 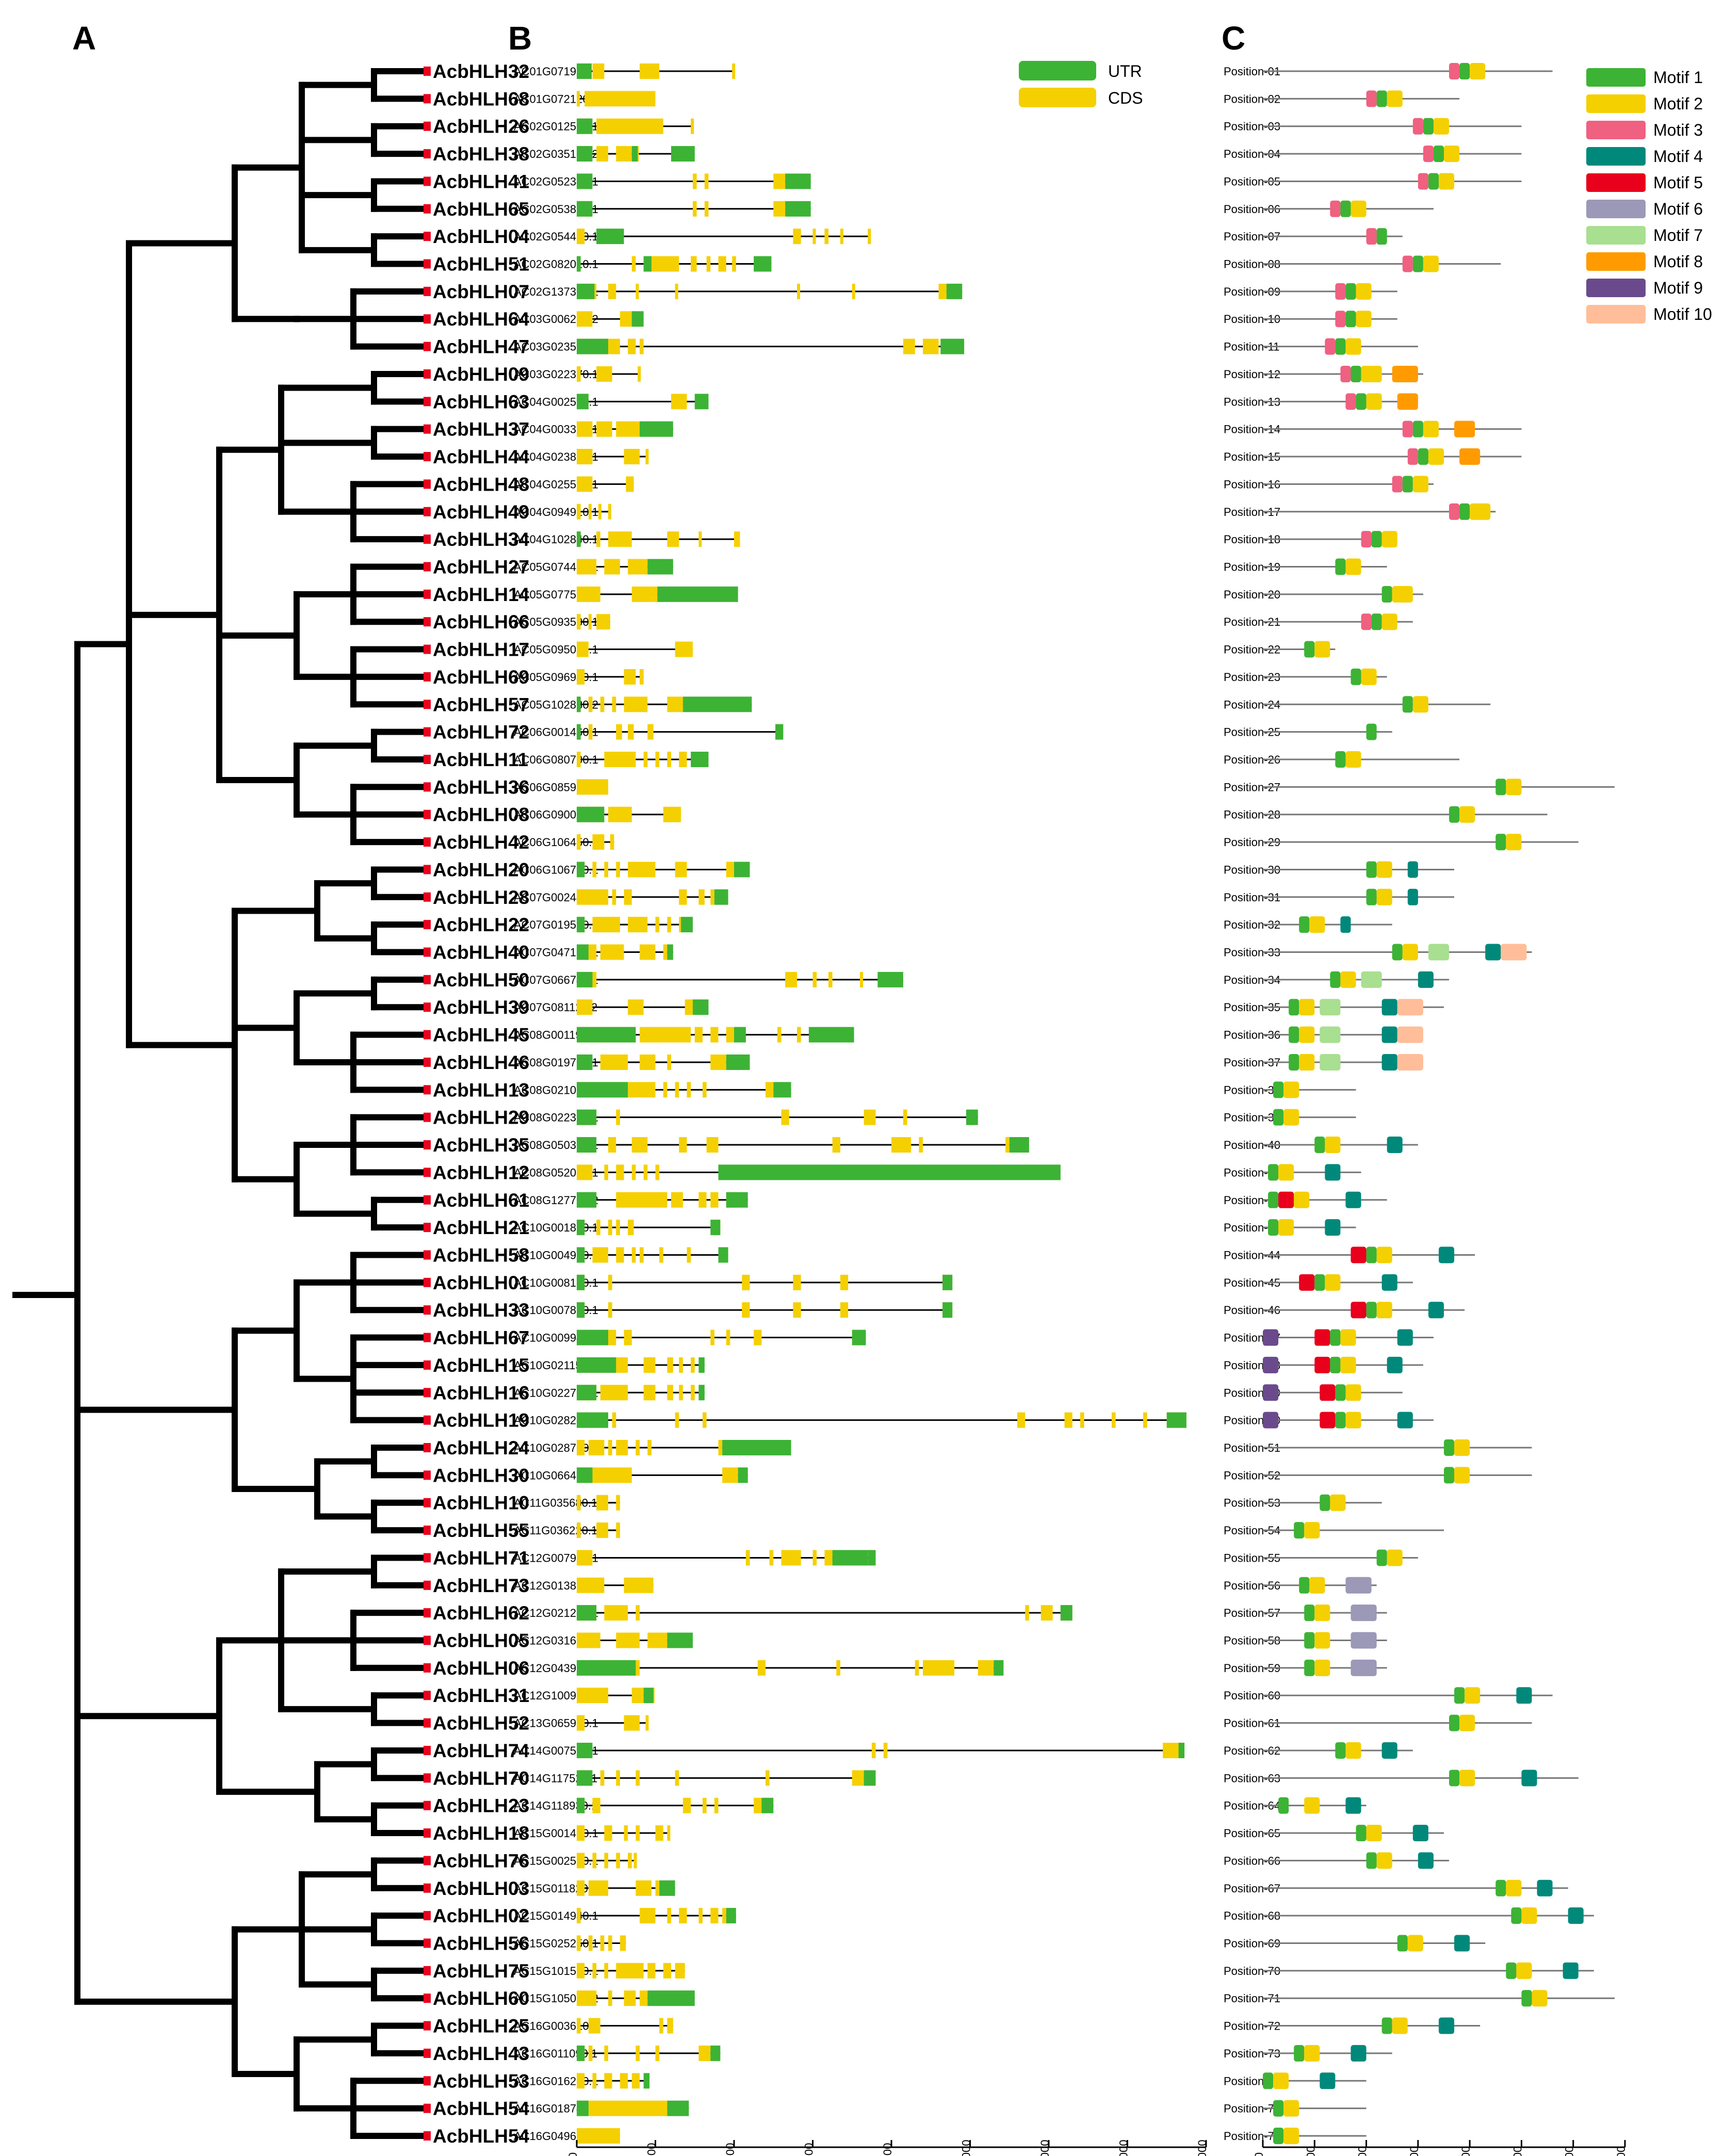 I want to click on gene-name: AcbHLH58, so click(x=481, y=1255).